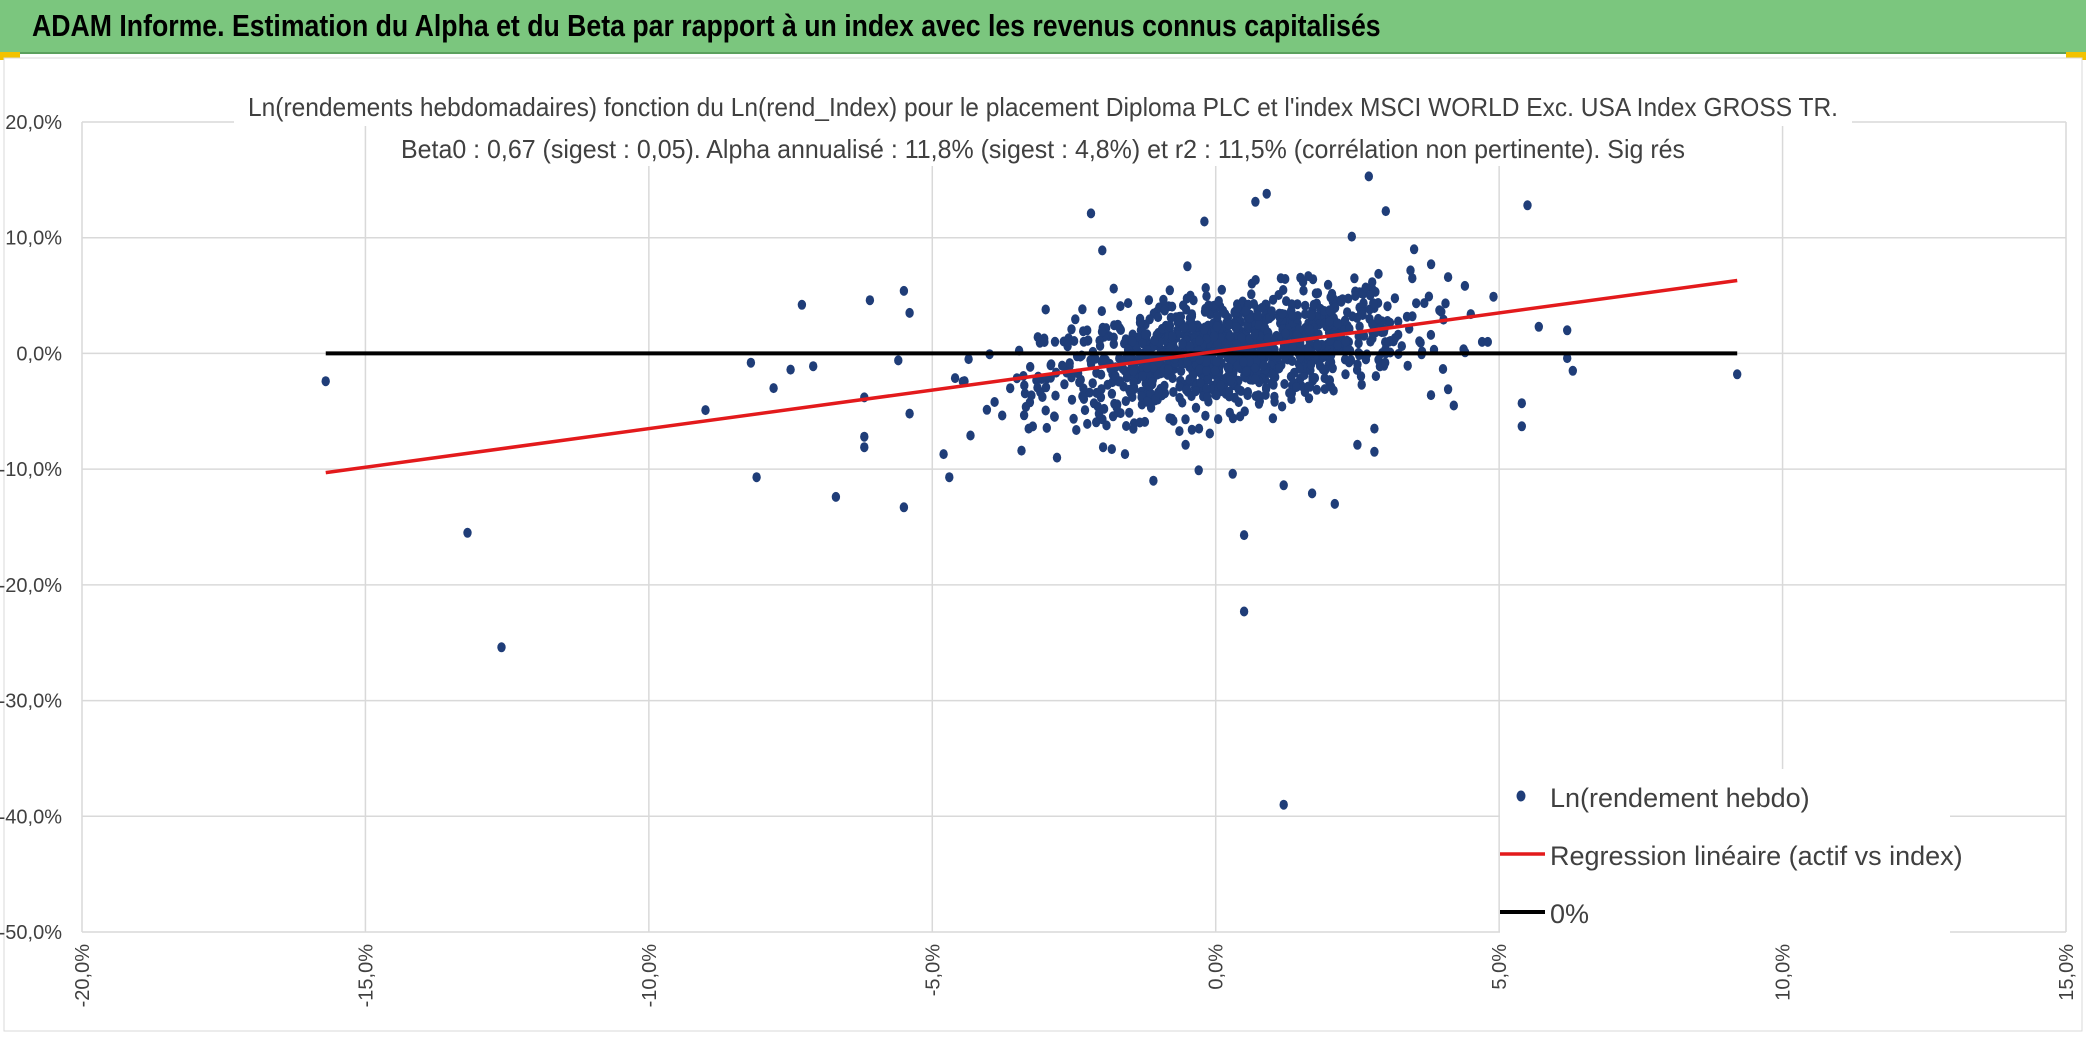 The height and width of the screenshot is (1040, 2086). Describe the element at coordinates (33, 123) in the screenshot. I see `y-tick-label: 20,0%` at that location.